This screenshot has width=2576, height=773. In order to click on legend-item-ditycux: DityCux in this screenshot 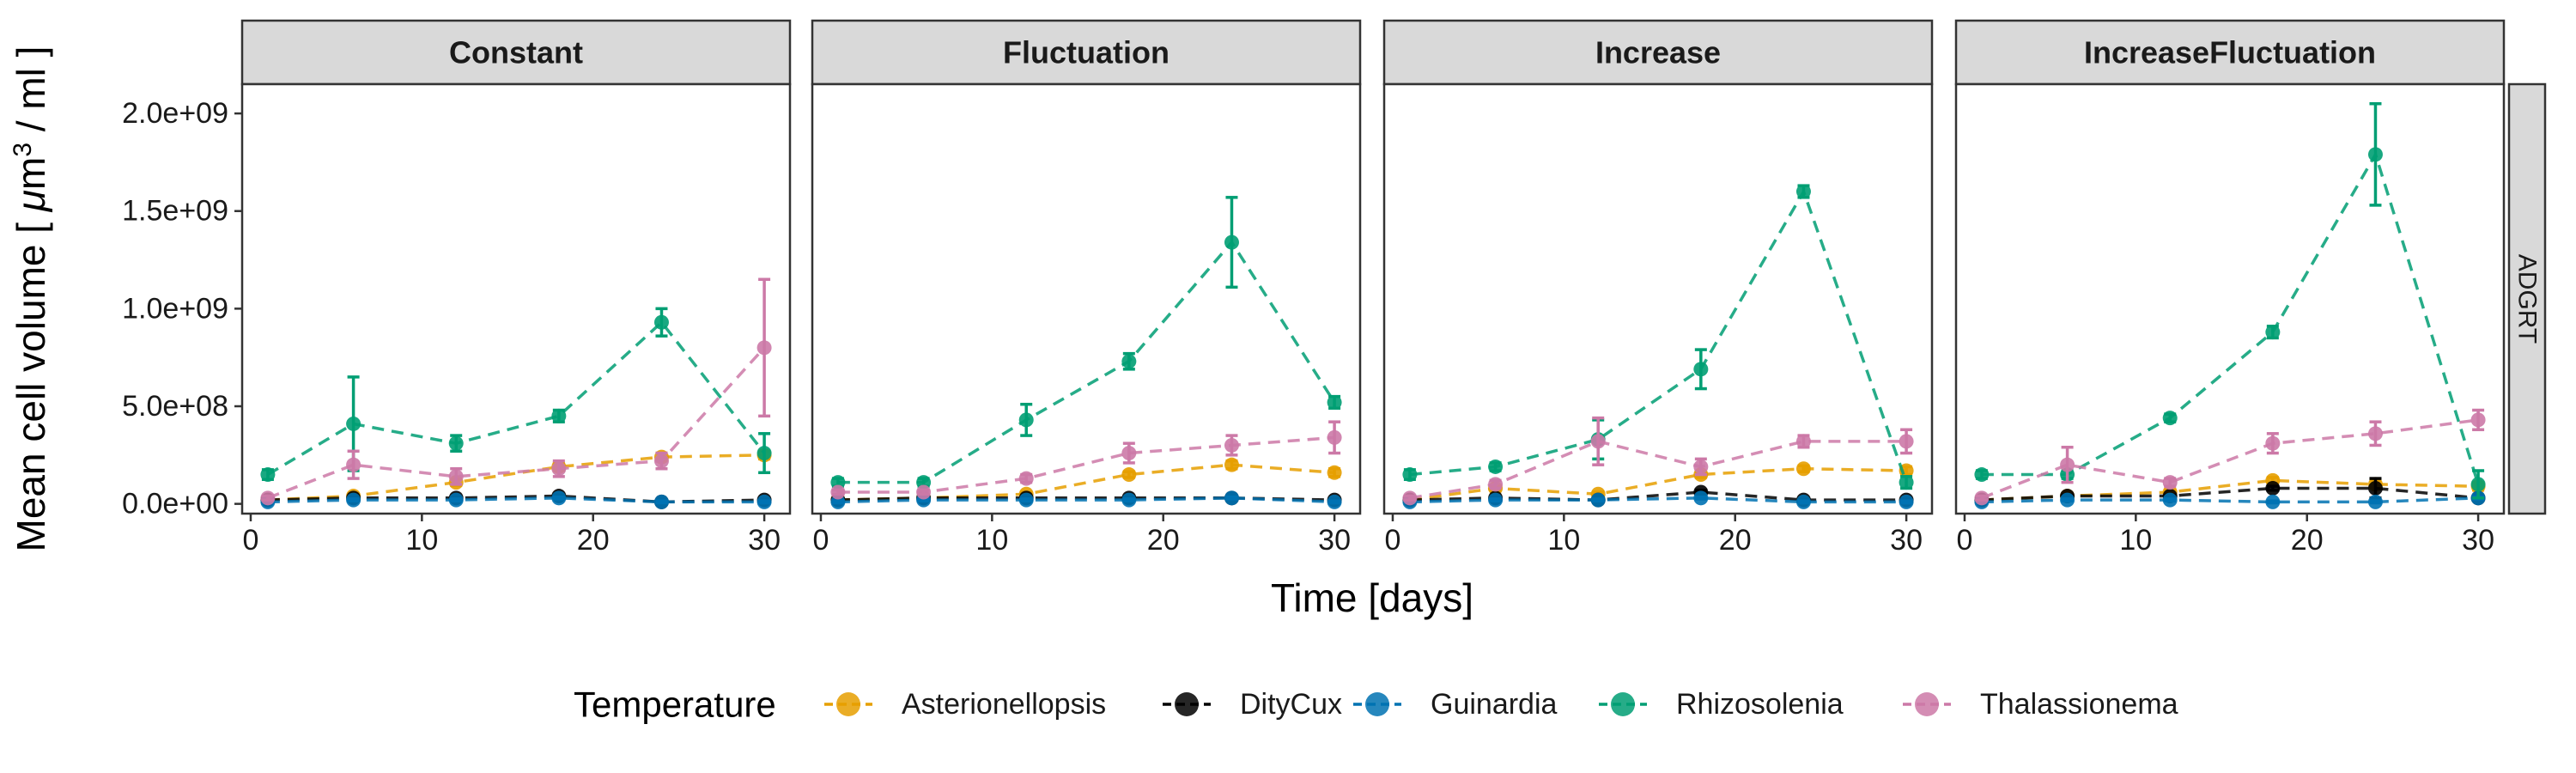, I will do `click(1252, 704)`.